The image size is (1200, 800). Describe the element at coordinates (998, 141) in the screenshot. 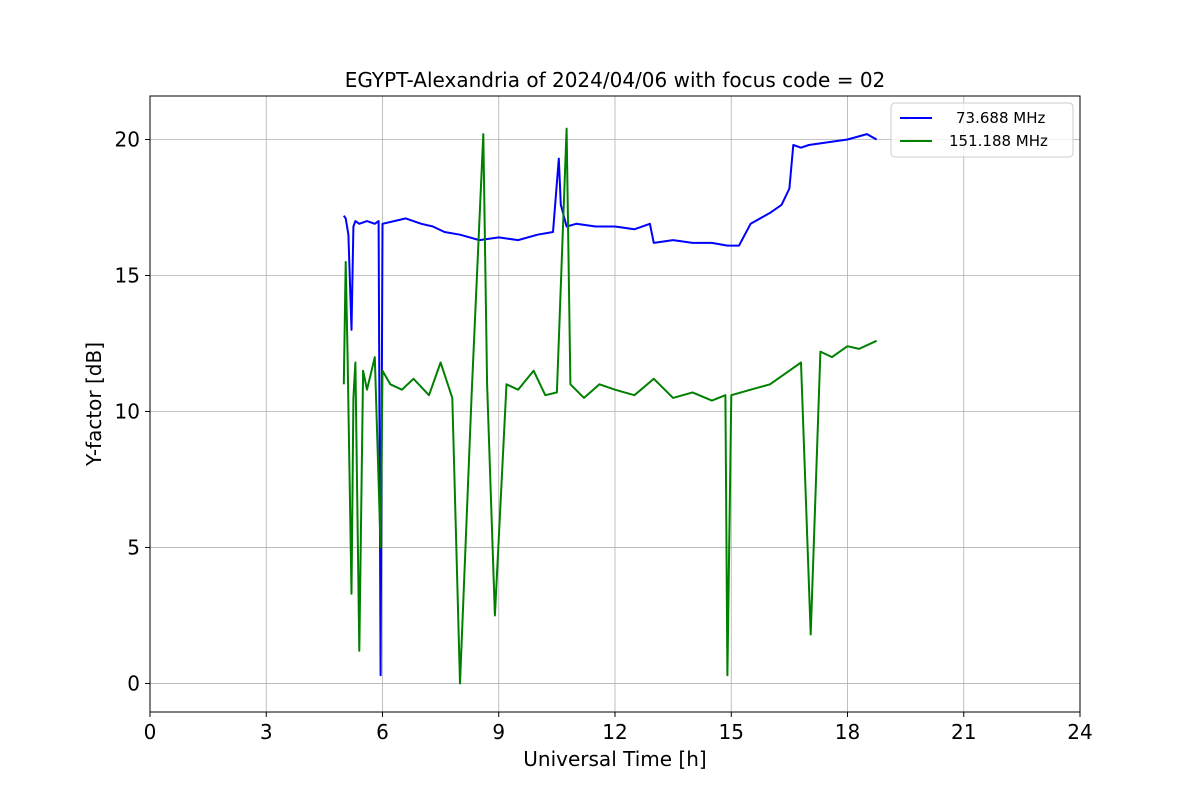

I see `legend-label-151188: 151.188 MHz` at that location.